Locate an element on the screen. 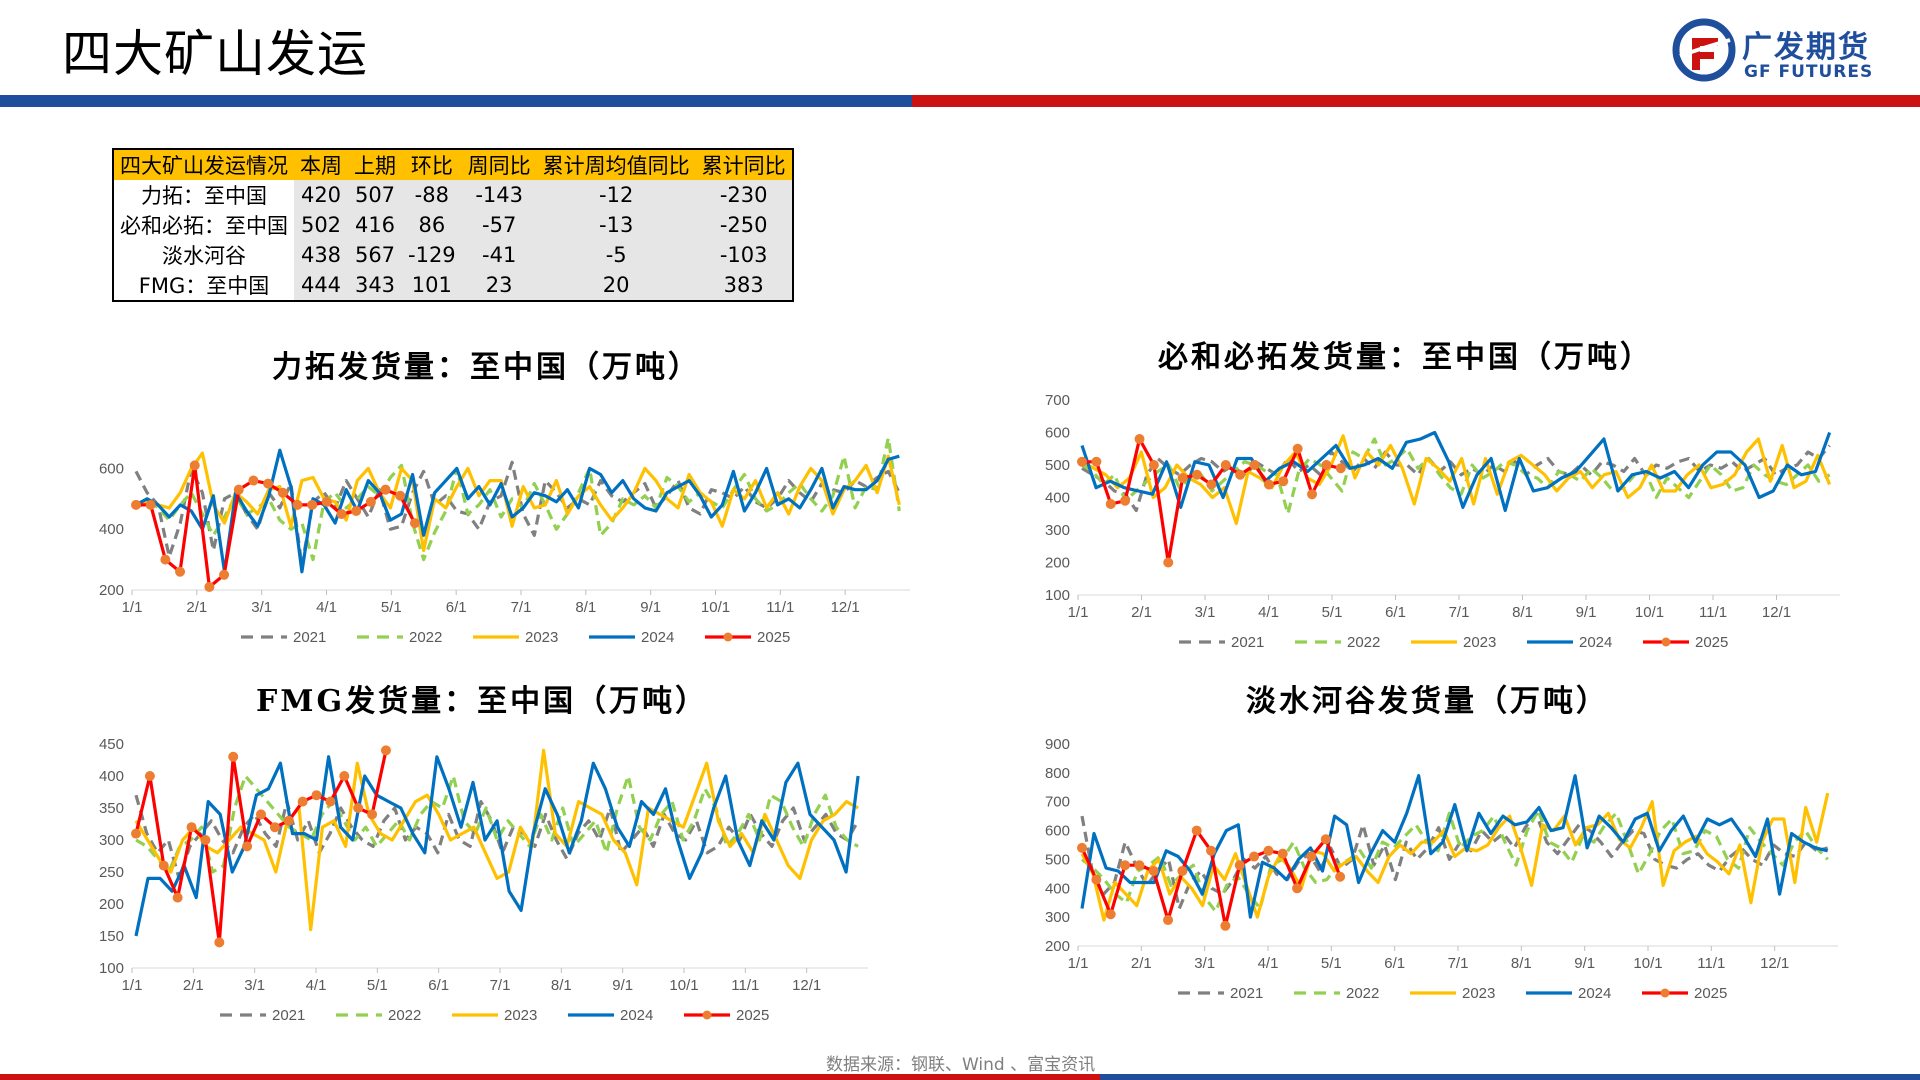 The width and height of the screenshot is (1920, 1080). table-cell: 383 is located at coordinates (744, 285).